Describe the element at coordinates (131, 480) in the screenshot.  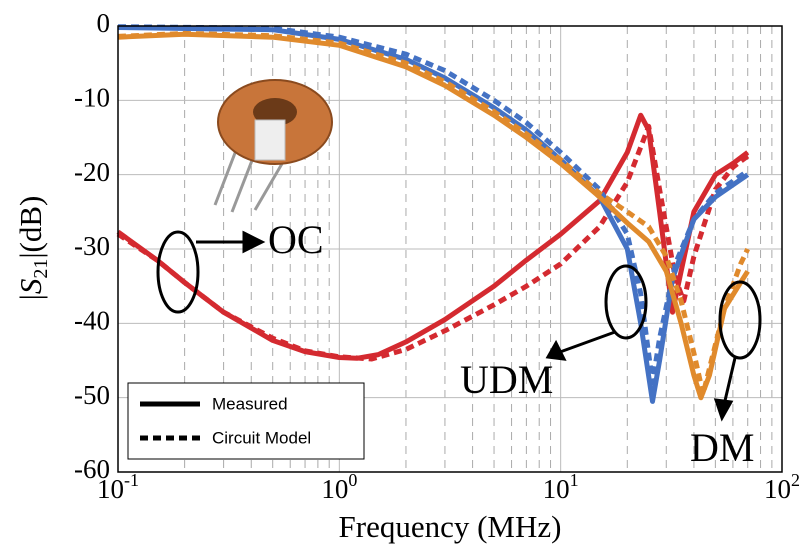
I see `x-tick-exponent: -1` at that location.